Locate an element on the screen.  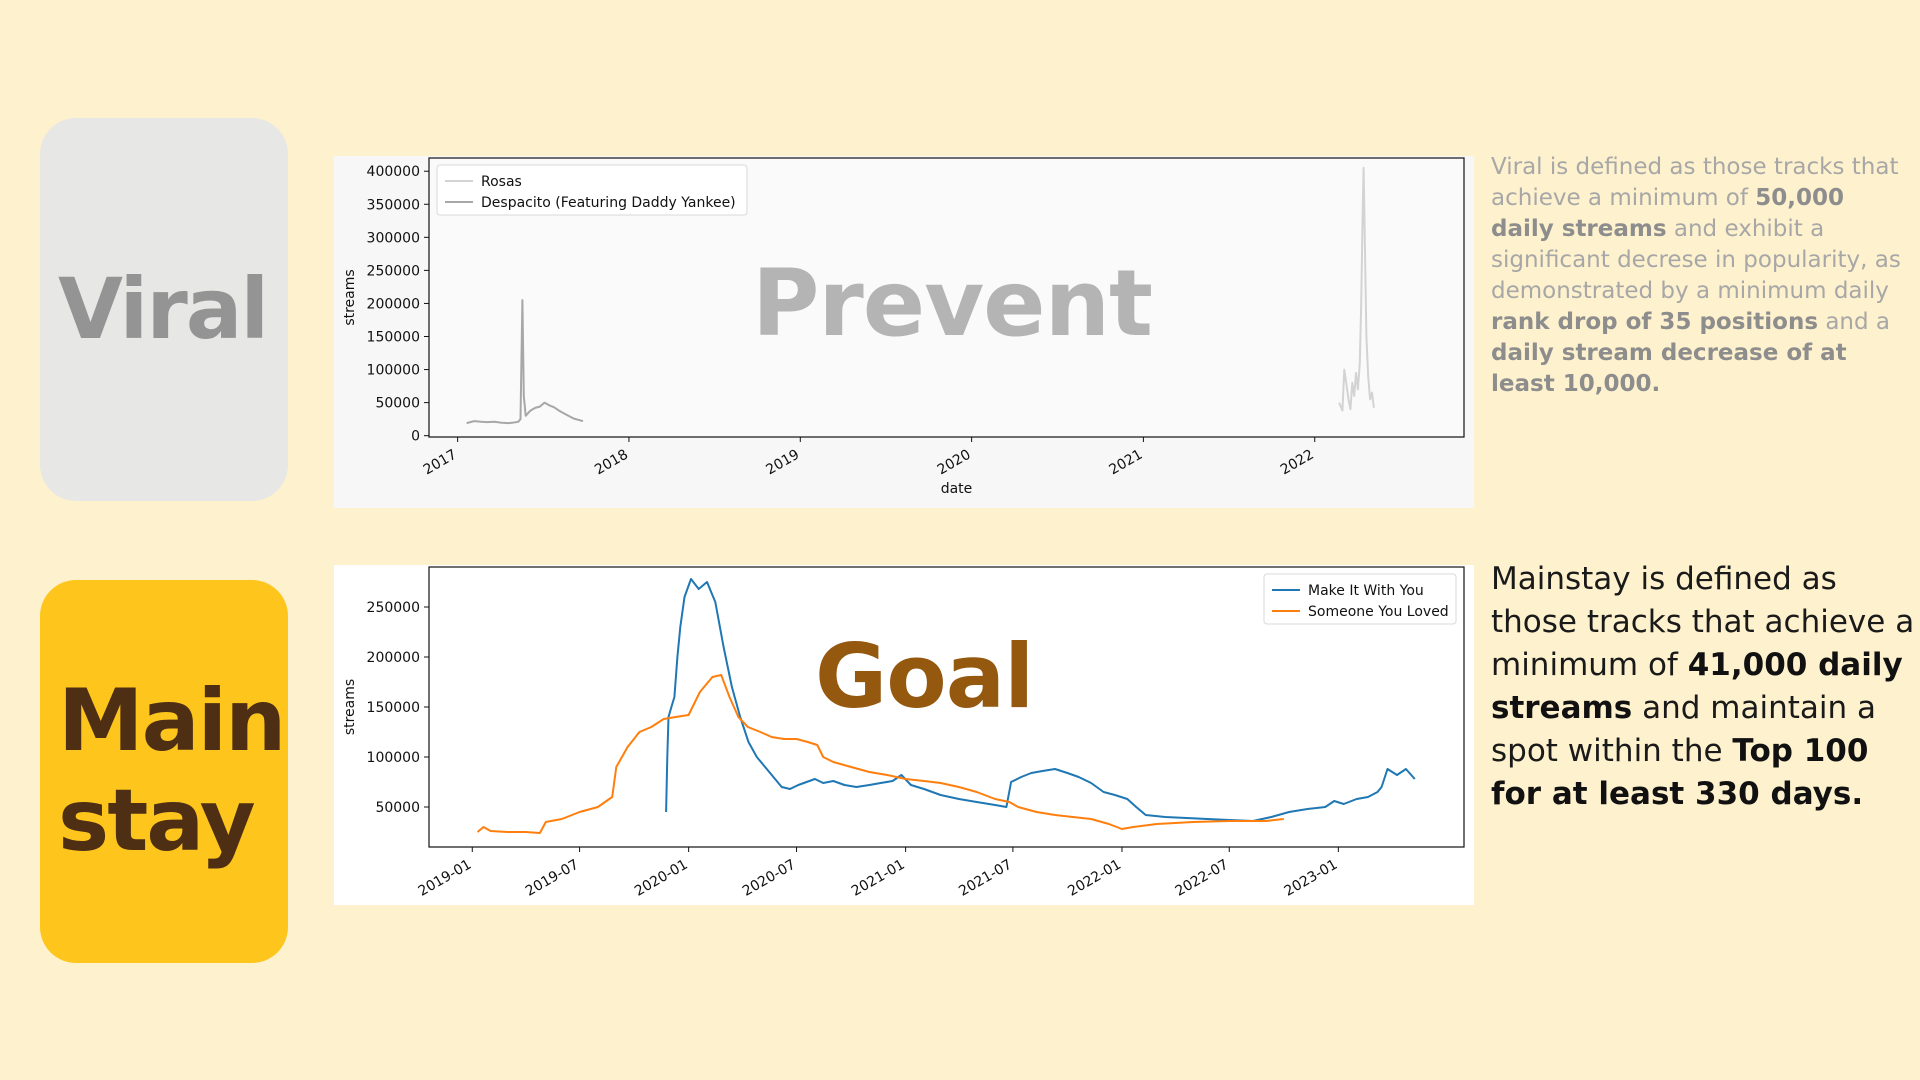
y-tick-label-1-2: 150000 is located at coordinates (393, 708).